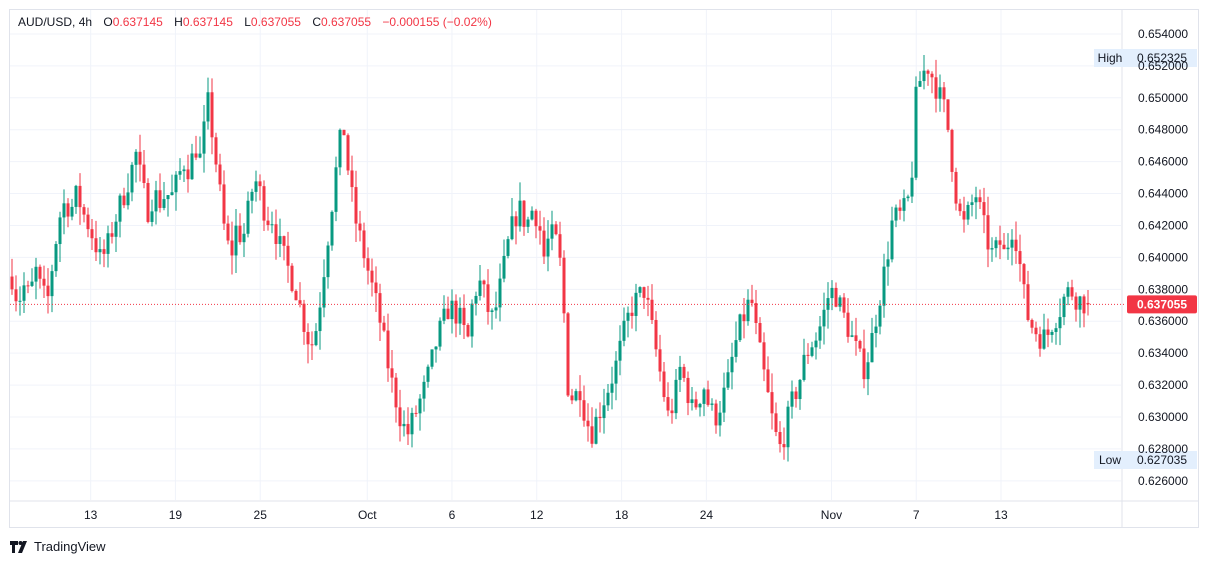  Describe the element at coordinates (70, 546) in the screenshot. I see `brand-name: TradingView` at that location.